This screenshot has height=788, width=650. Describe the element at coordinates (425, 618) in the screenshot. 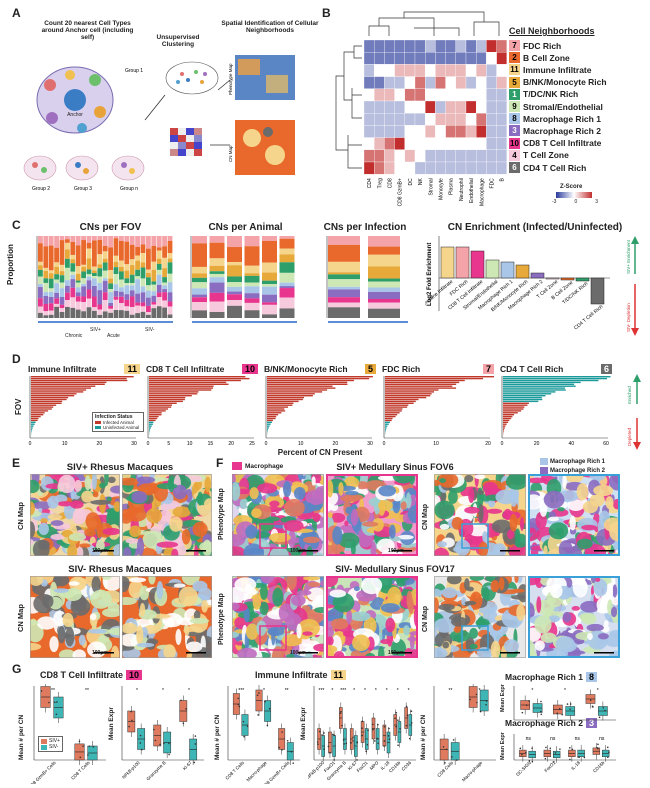

I see `f-cnmap-label-2: CN Map` at that location.